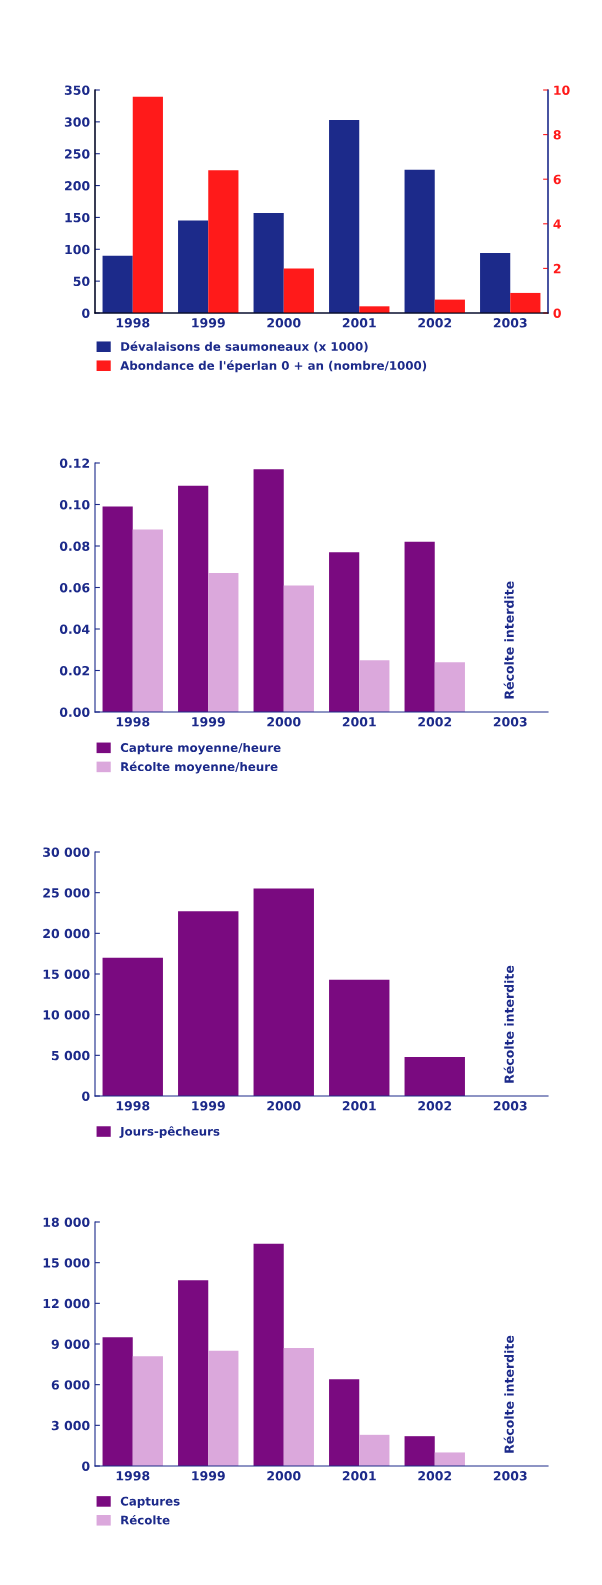  I want to click on y2-tick-label: 2, so click(557, 268).